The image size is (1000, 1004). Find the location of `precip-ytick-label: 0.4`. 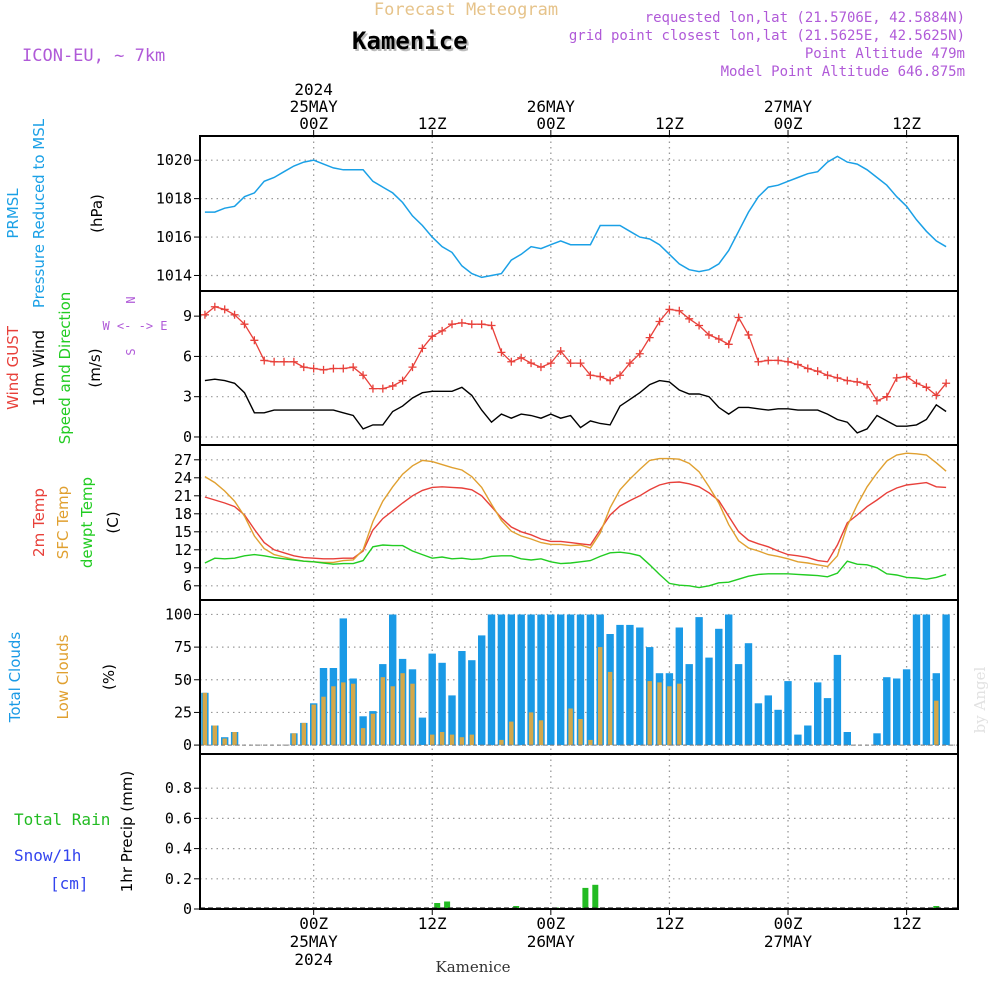

precip-ytick-label: 0.4 is located at coordinates (178, 849).